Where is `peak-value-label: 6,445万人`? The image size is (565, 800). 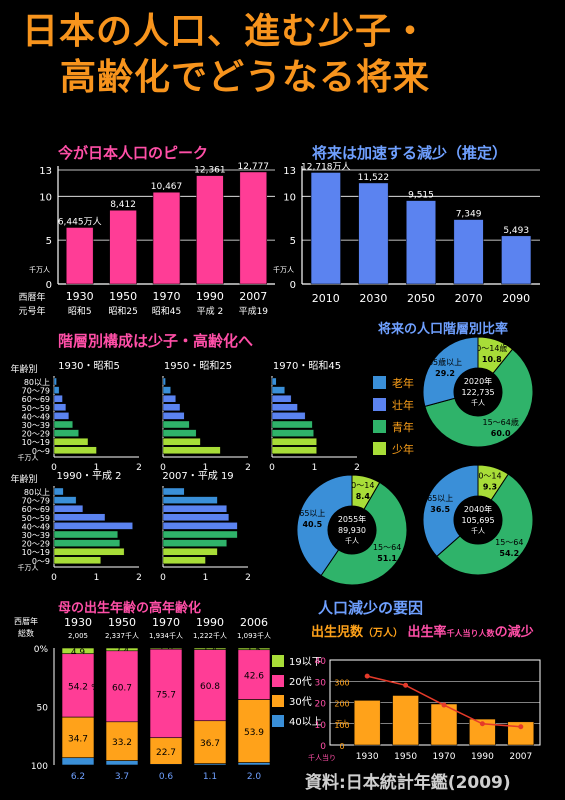 peak-value-label: 6,445万人 is located at coordinates (80, 221).